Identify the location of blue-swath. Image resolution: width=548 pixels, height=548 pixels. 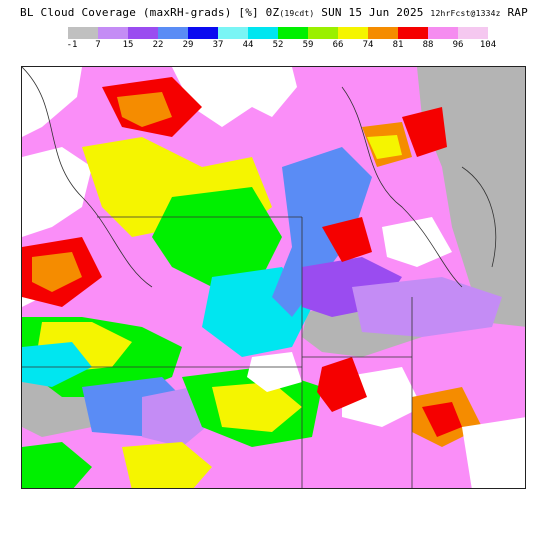
(322, 232).